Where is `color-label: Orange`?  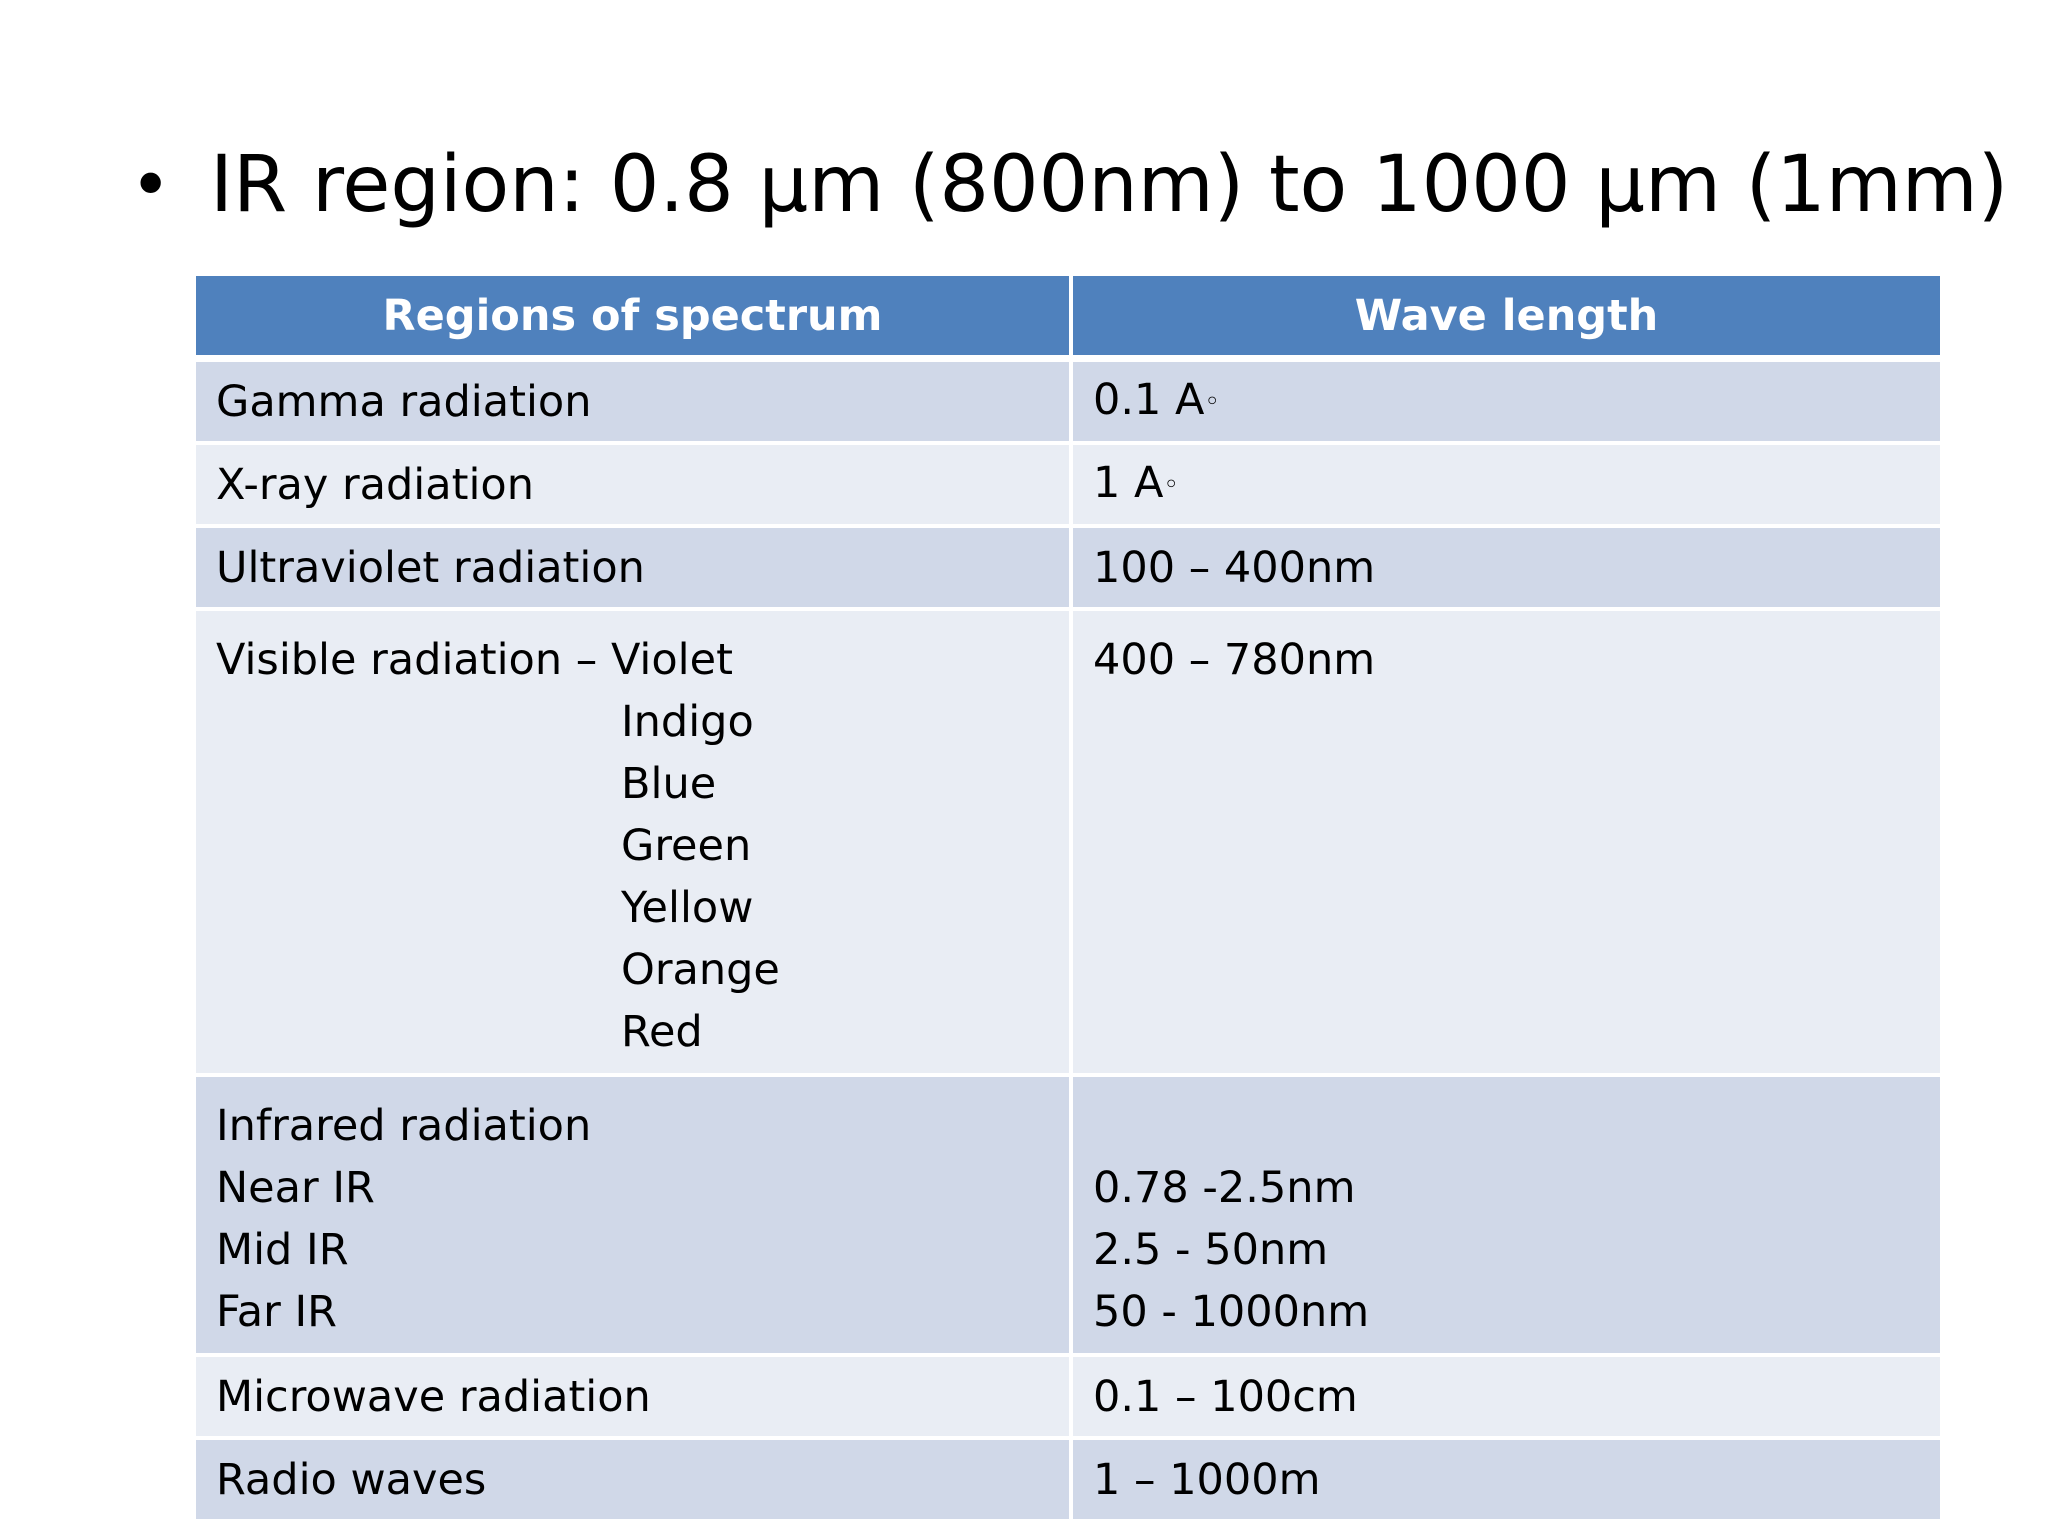
color-label: Orange is located at coordinates (700, 970).